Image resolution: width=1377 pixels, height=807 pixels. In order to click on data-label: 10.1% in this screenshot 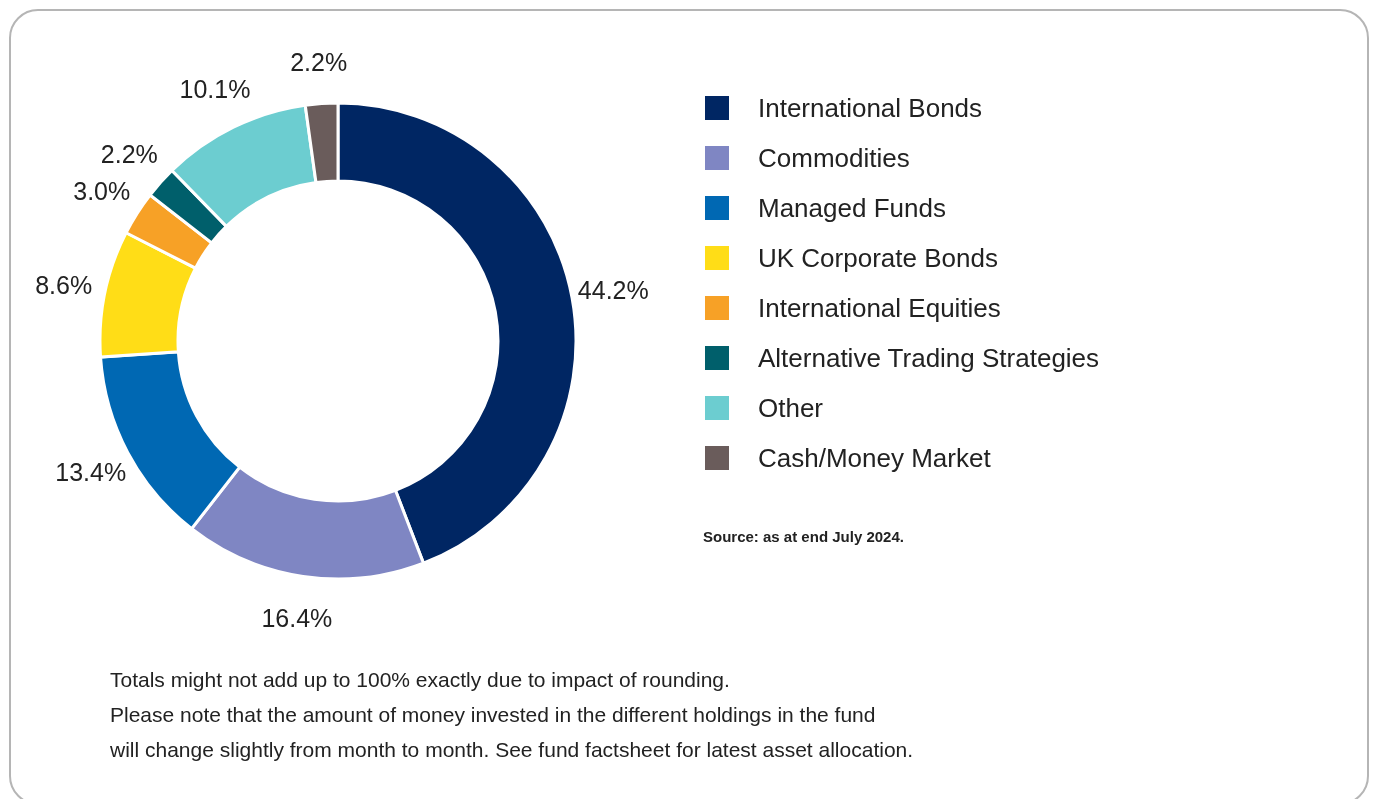, I will do `click(215, 89)`.